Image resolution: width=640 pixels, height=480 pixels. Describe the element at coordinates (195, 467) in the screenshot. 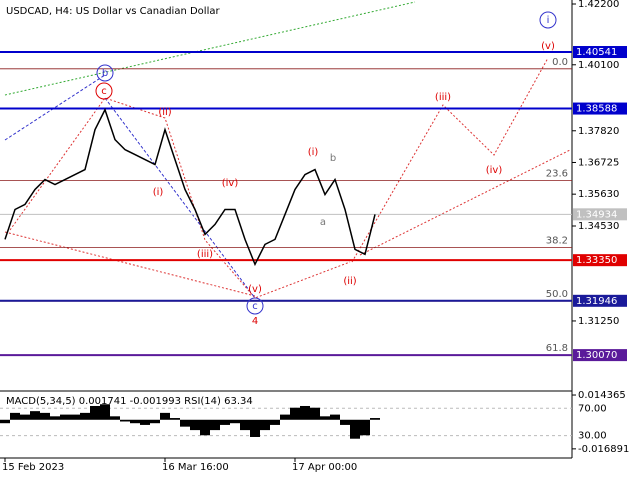

I see `x-tick-label: 16 Mar 16:00` at that location.